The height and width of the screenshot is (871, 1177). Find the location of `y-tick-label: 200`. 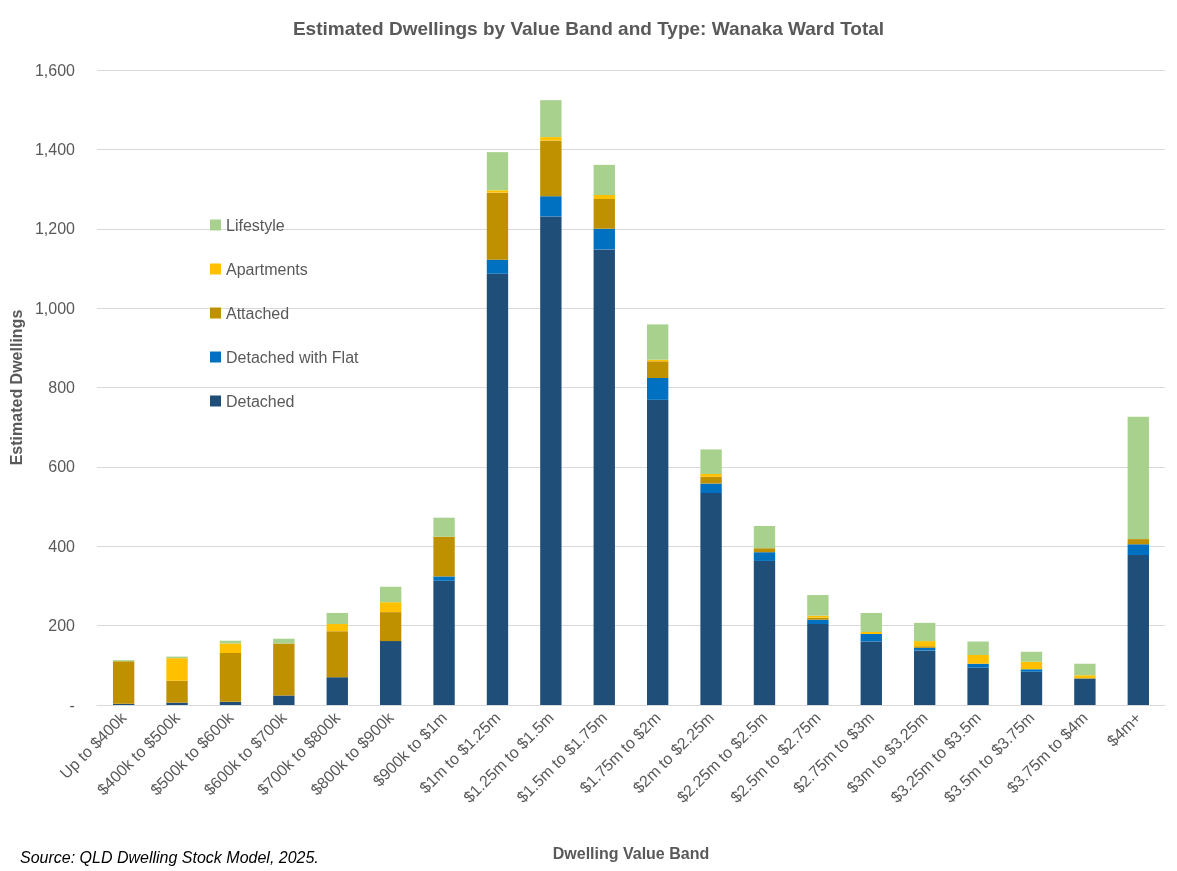

y-tick-label: 200 is located at coordinates (62, 626).